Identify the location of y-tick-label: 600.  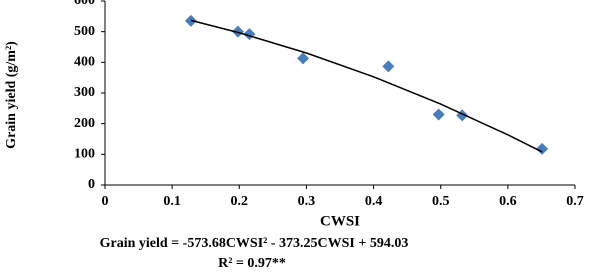
(84, 4).